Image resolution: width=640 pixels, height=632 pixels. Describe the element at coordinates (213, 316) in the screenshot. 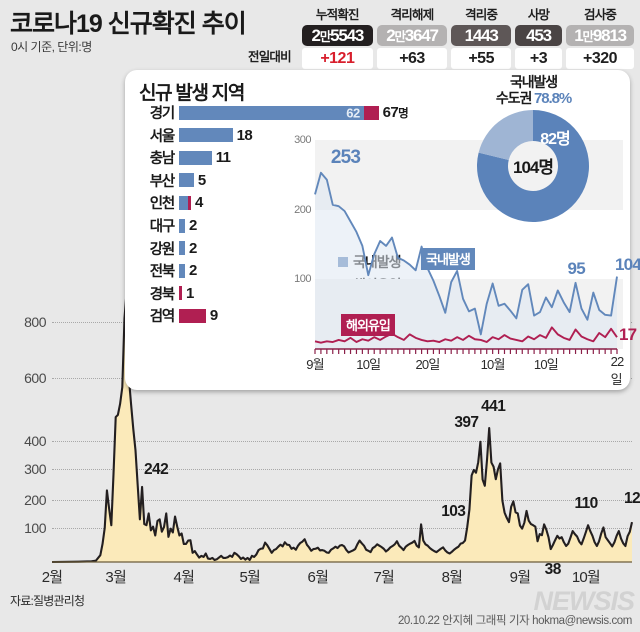

I see `region-total-value: 9` at that location.